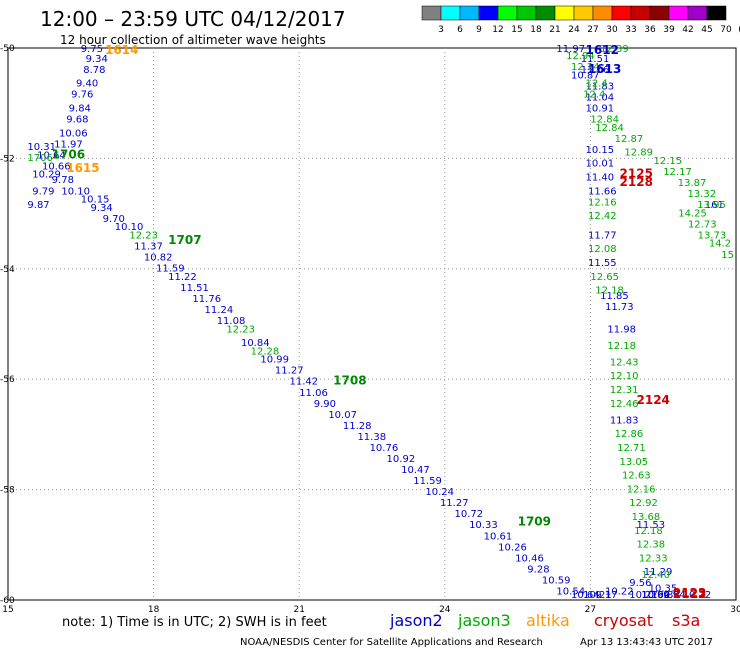 This screenshot has height=650, width=740. What do you see at coordinates (536, 30) in the screenshot?
I see `colorbar-label: 18` at bounding box center [536, 30].